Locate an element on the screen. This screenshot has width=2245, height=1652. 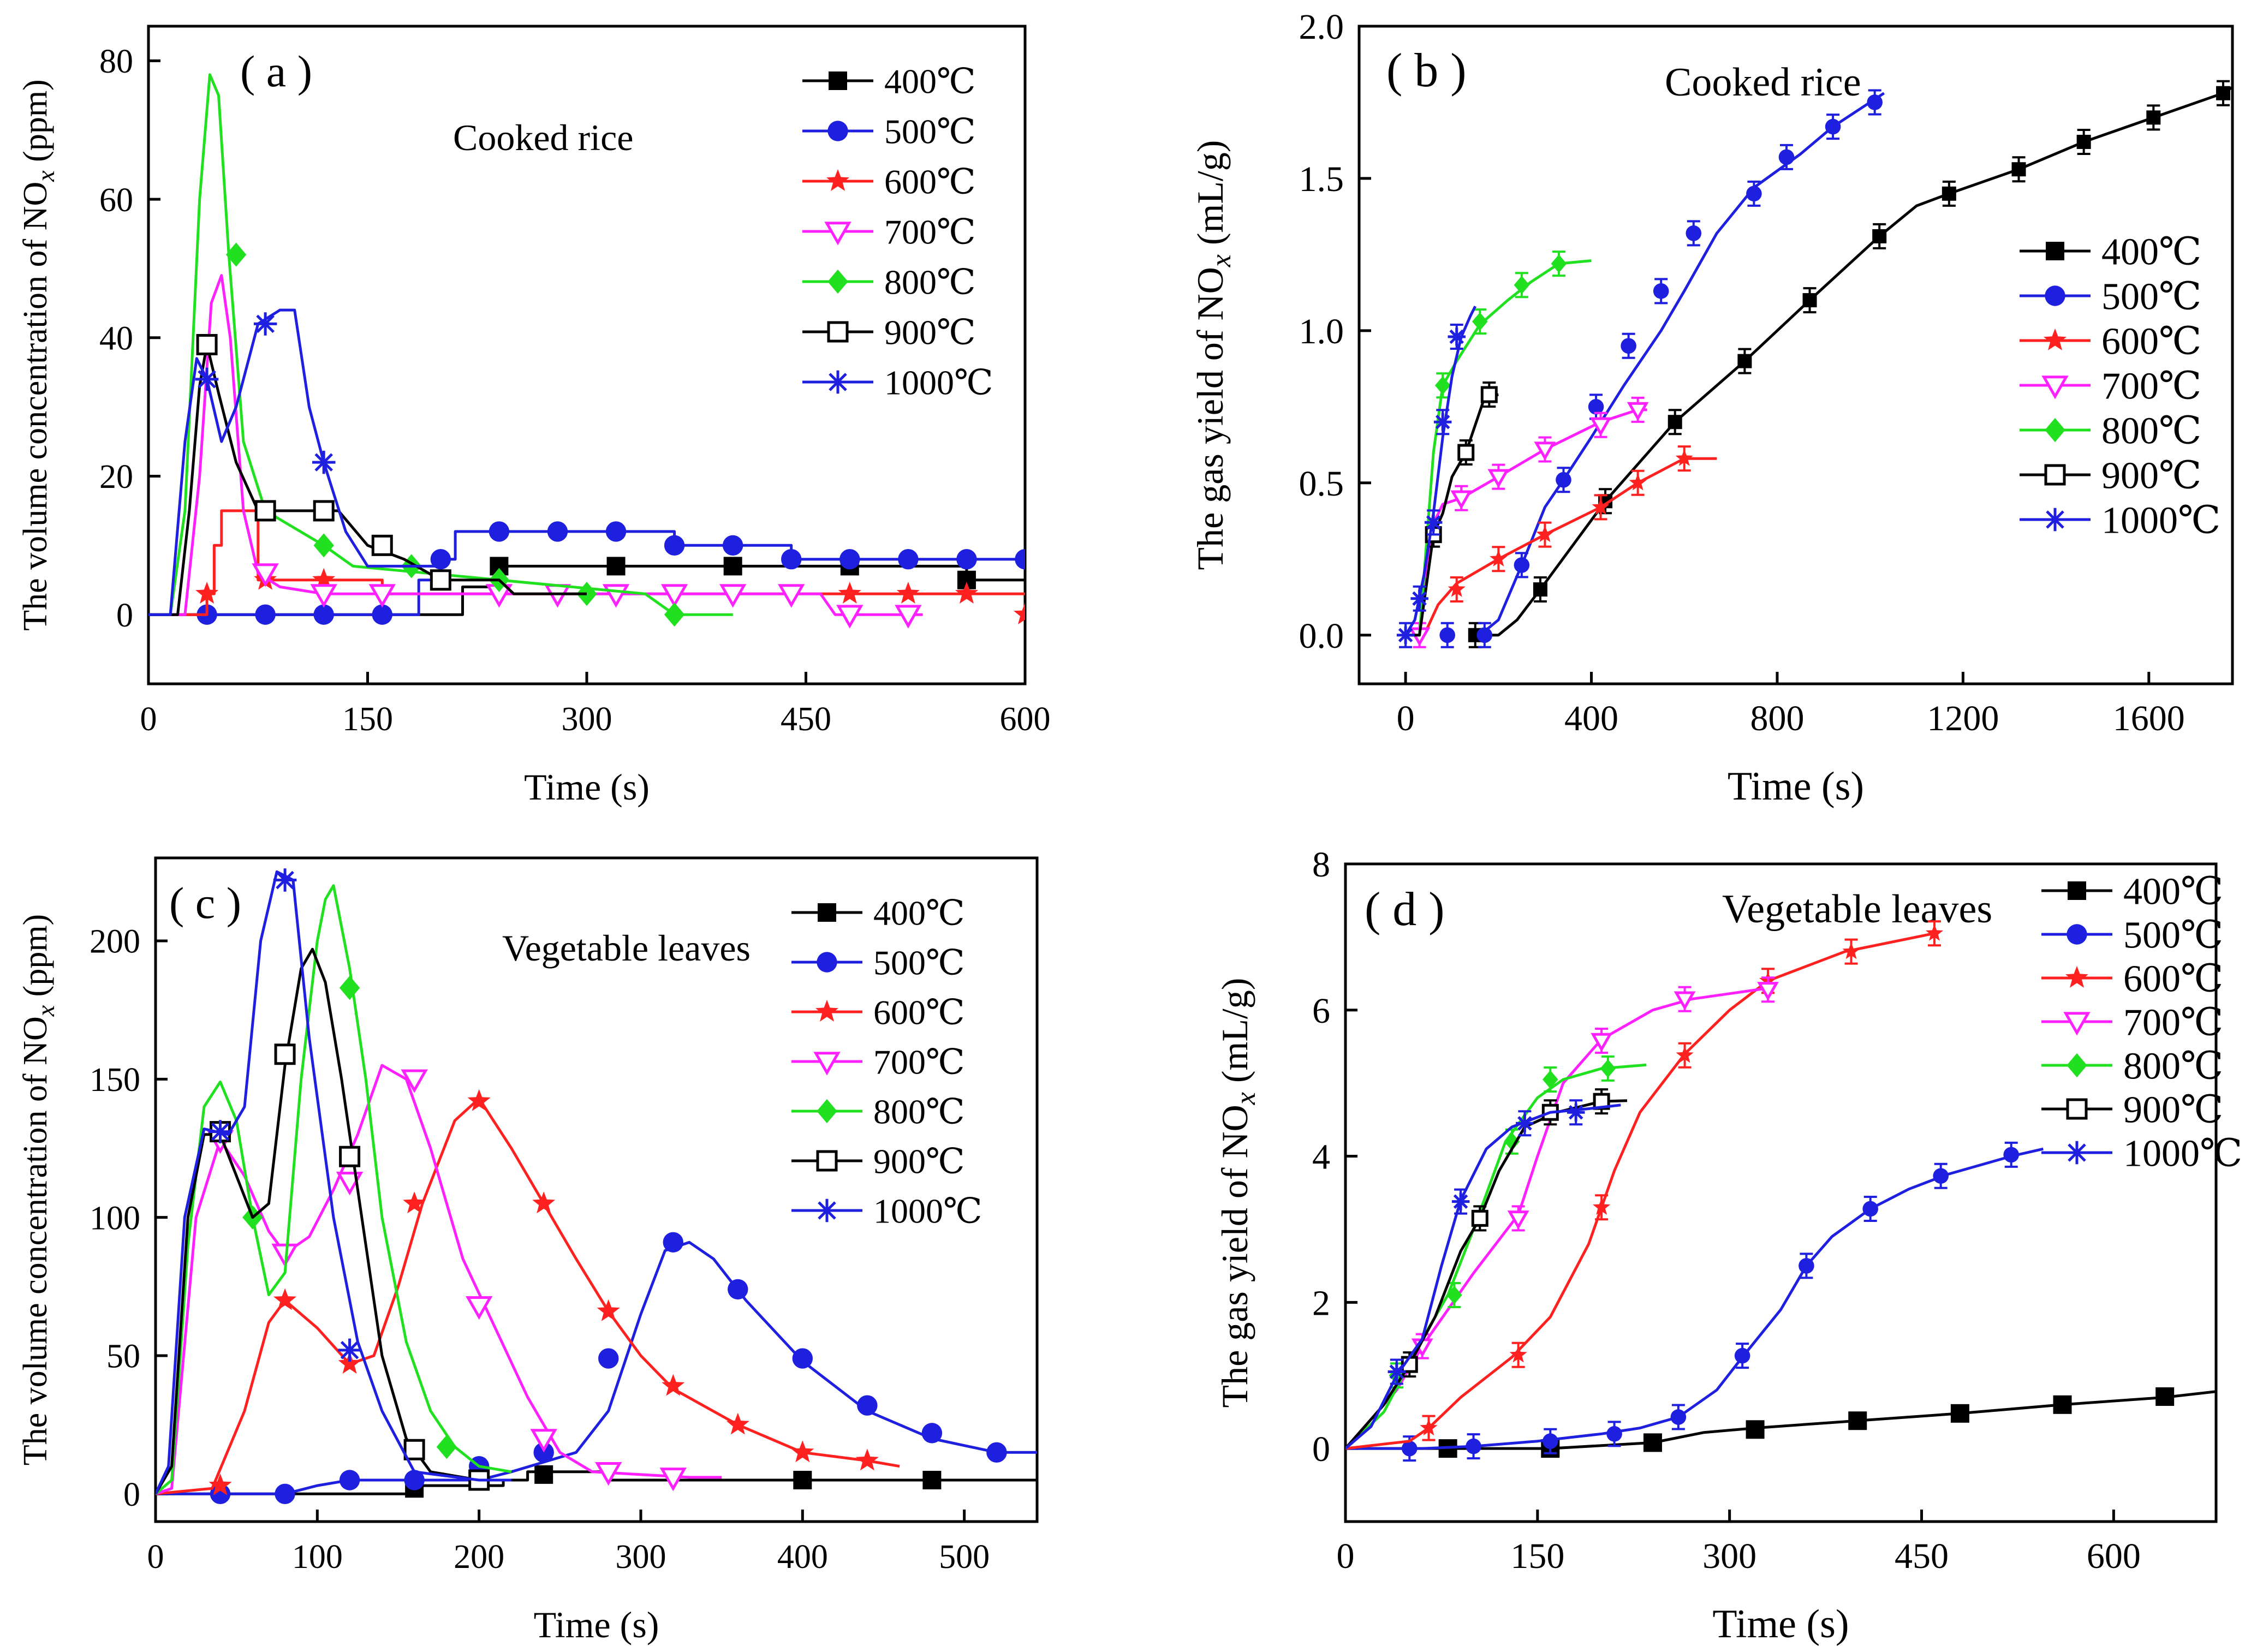
y-tick-label: 50 is located at coordinates (123, 1356).